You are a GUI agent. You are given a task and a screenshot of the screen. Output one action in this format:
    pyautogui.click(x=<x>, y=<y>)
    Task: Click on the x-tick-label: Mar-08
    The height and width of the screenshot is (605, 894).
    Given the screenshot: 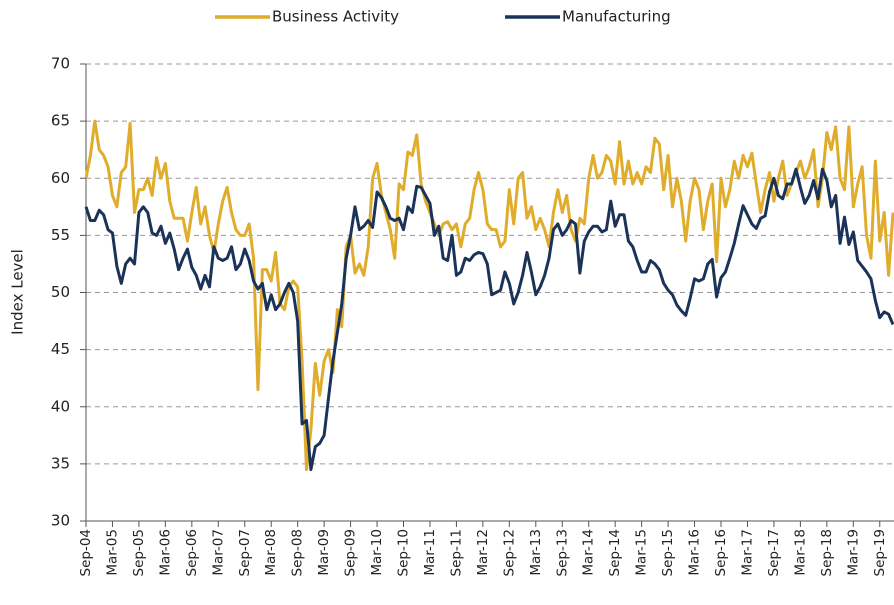 What is the action you would take?
    pyautogui.click(x=271, y=552)
    